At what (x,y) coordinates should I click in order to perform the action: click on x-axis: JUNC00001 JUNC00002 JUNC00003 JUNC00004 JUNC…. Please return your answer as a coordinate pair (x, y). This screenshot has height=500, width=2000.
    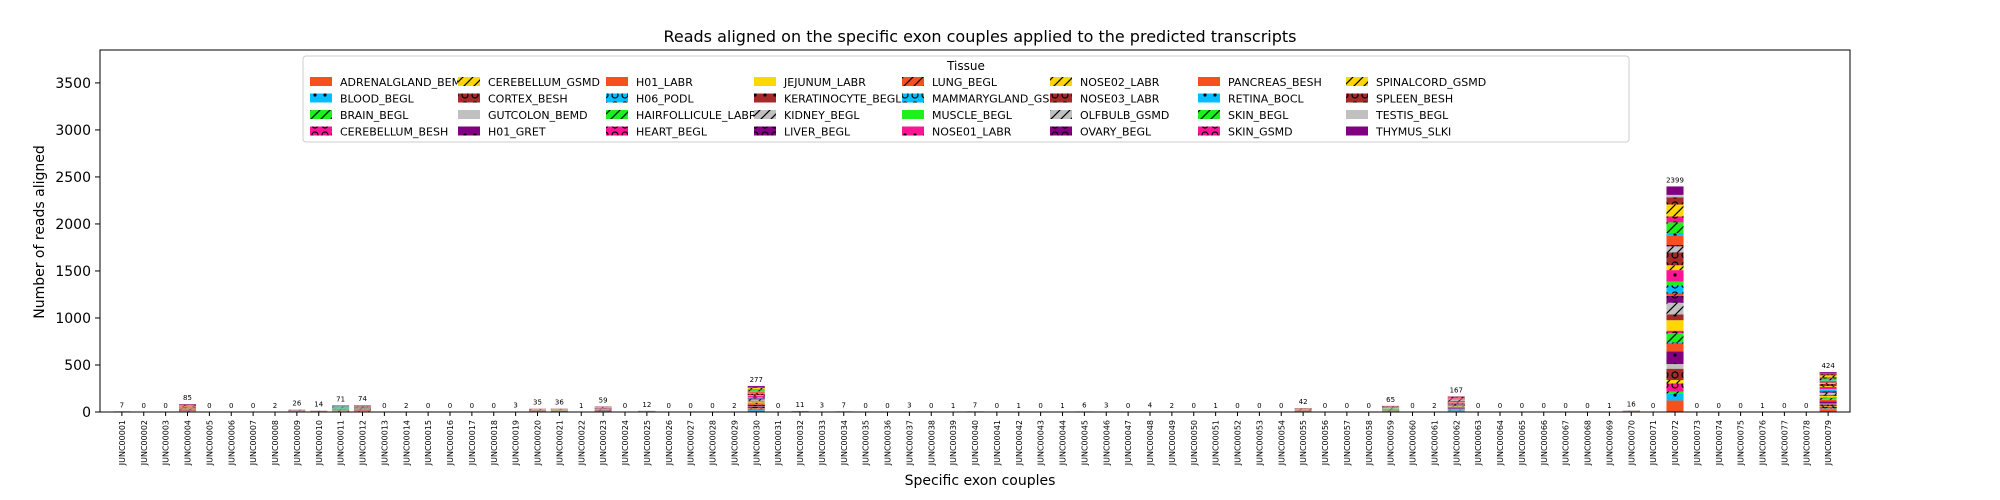
    Looking at the image, I should click on (975, 439).